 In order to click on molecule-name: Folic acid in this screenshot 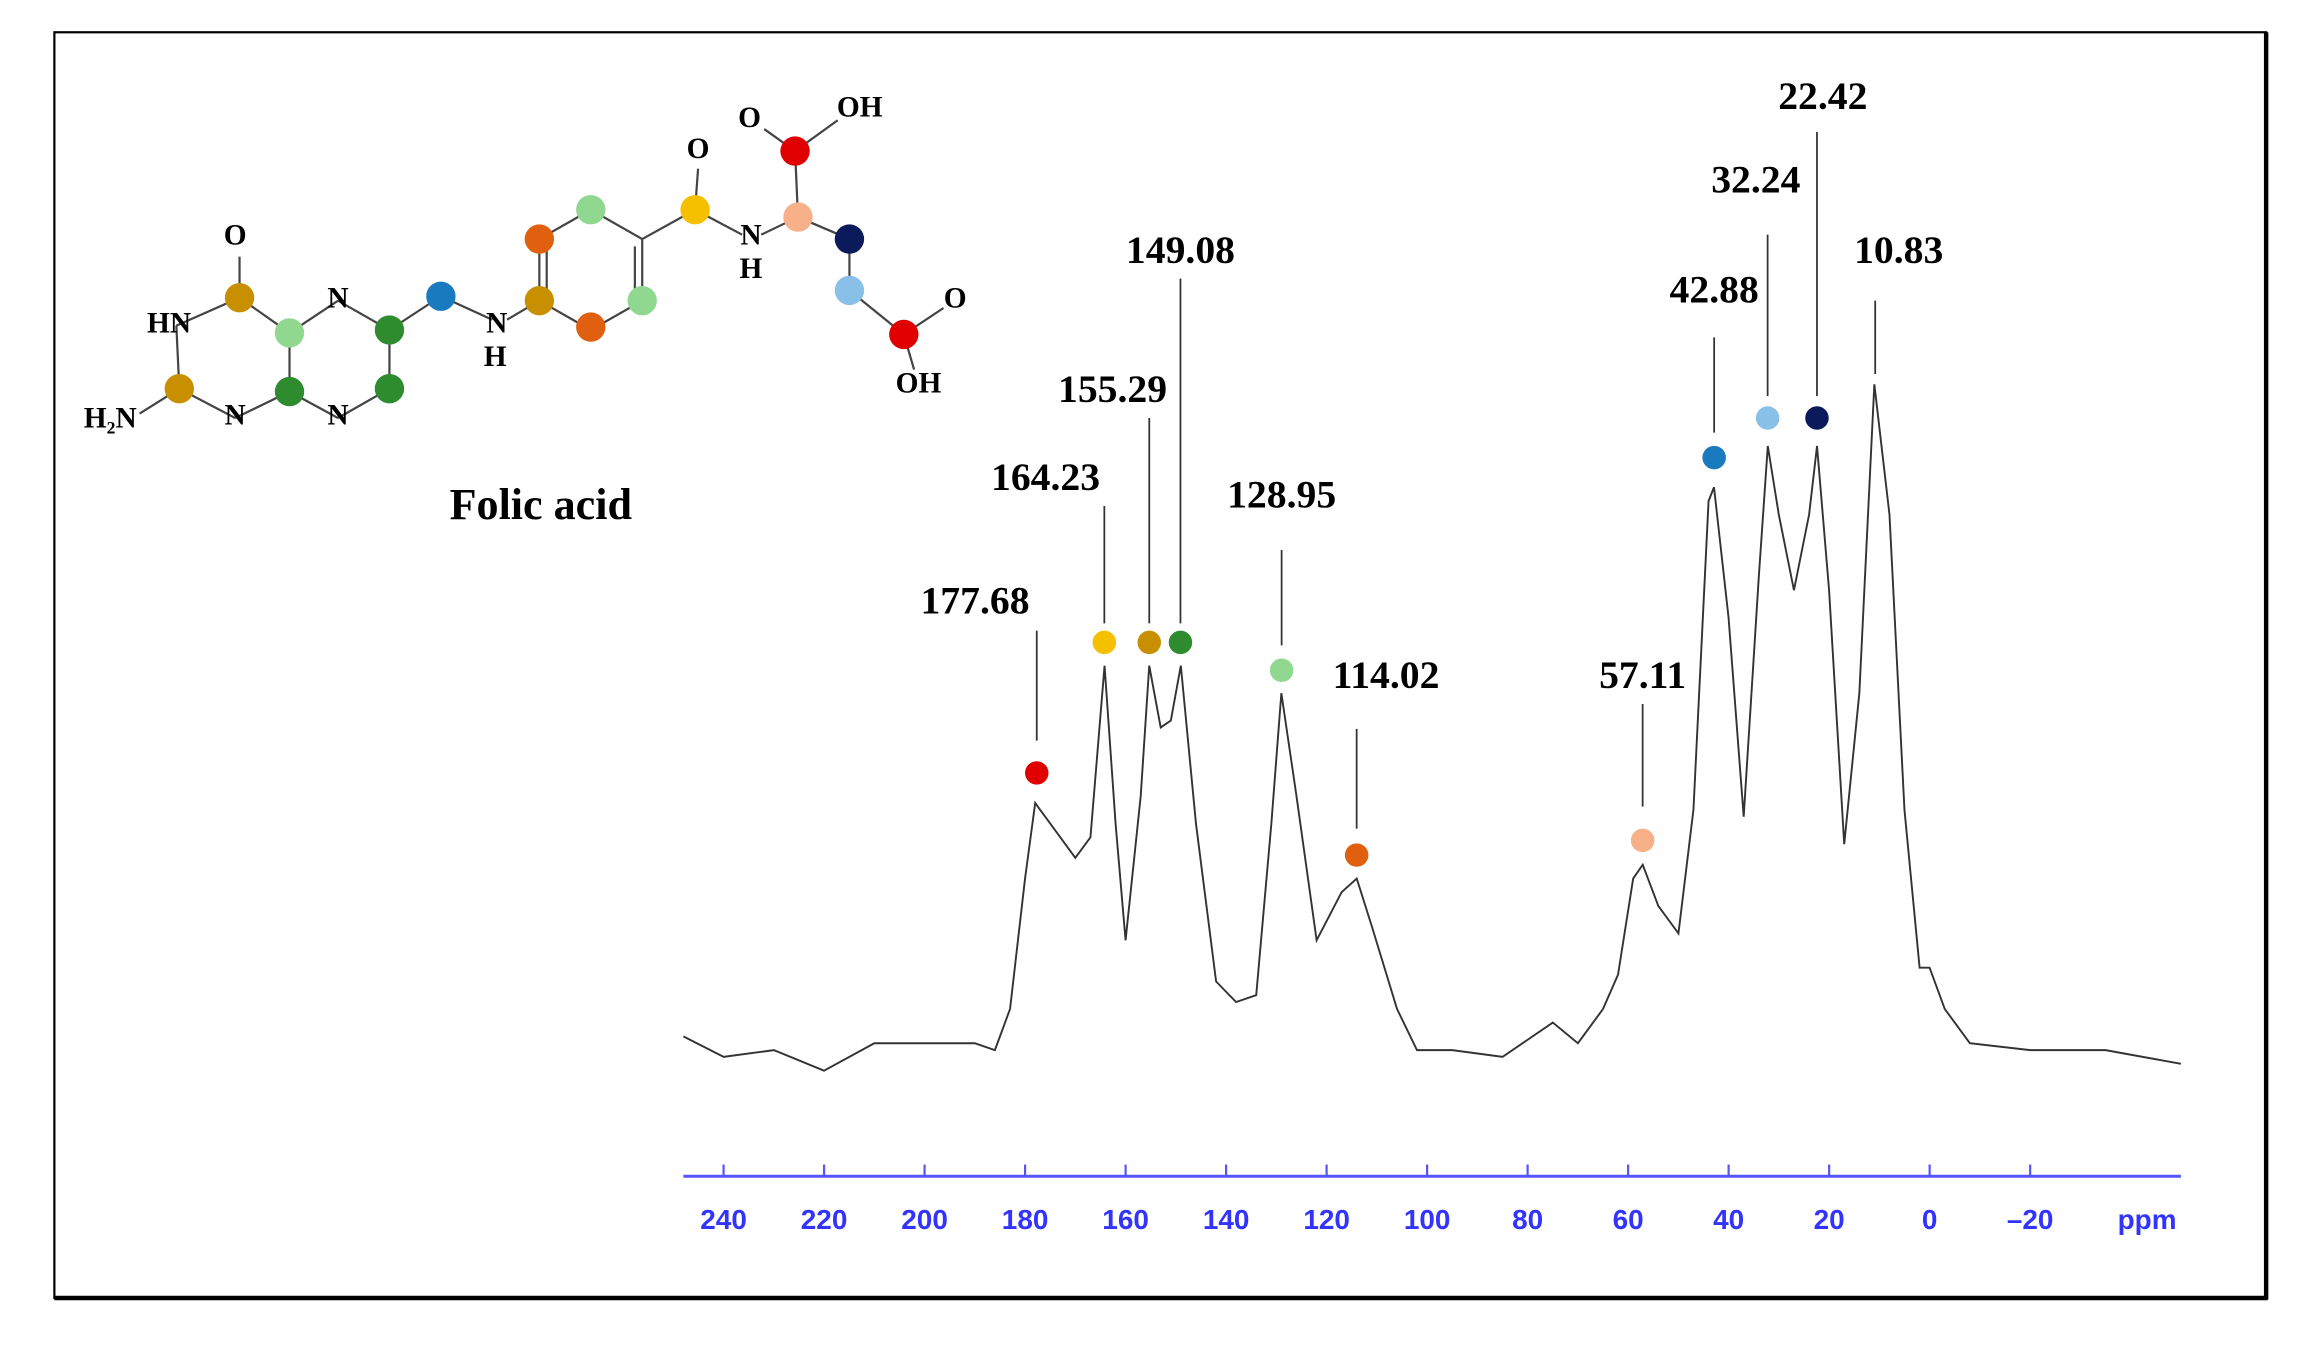, I will do `click(541, 504)`.